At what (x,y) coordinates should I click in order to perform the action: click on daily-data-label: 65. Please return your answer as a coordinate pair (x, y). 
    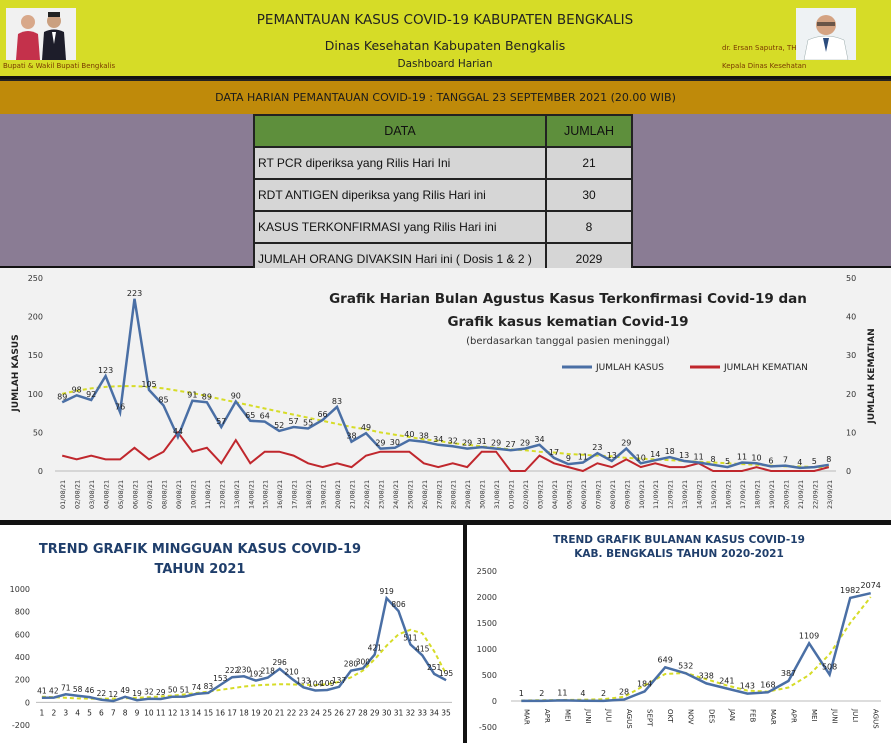
    Looking at the image, I should click on (250, 415).